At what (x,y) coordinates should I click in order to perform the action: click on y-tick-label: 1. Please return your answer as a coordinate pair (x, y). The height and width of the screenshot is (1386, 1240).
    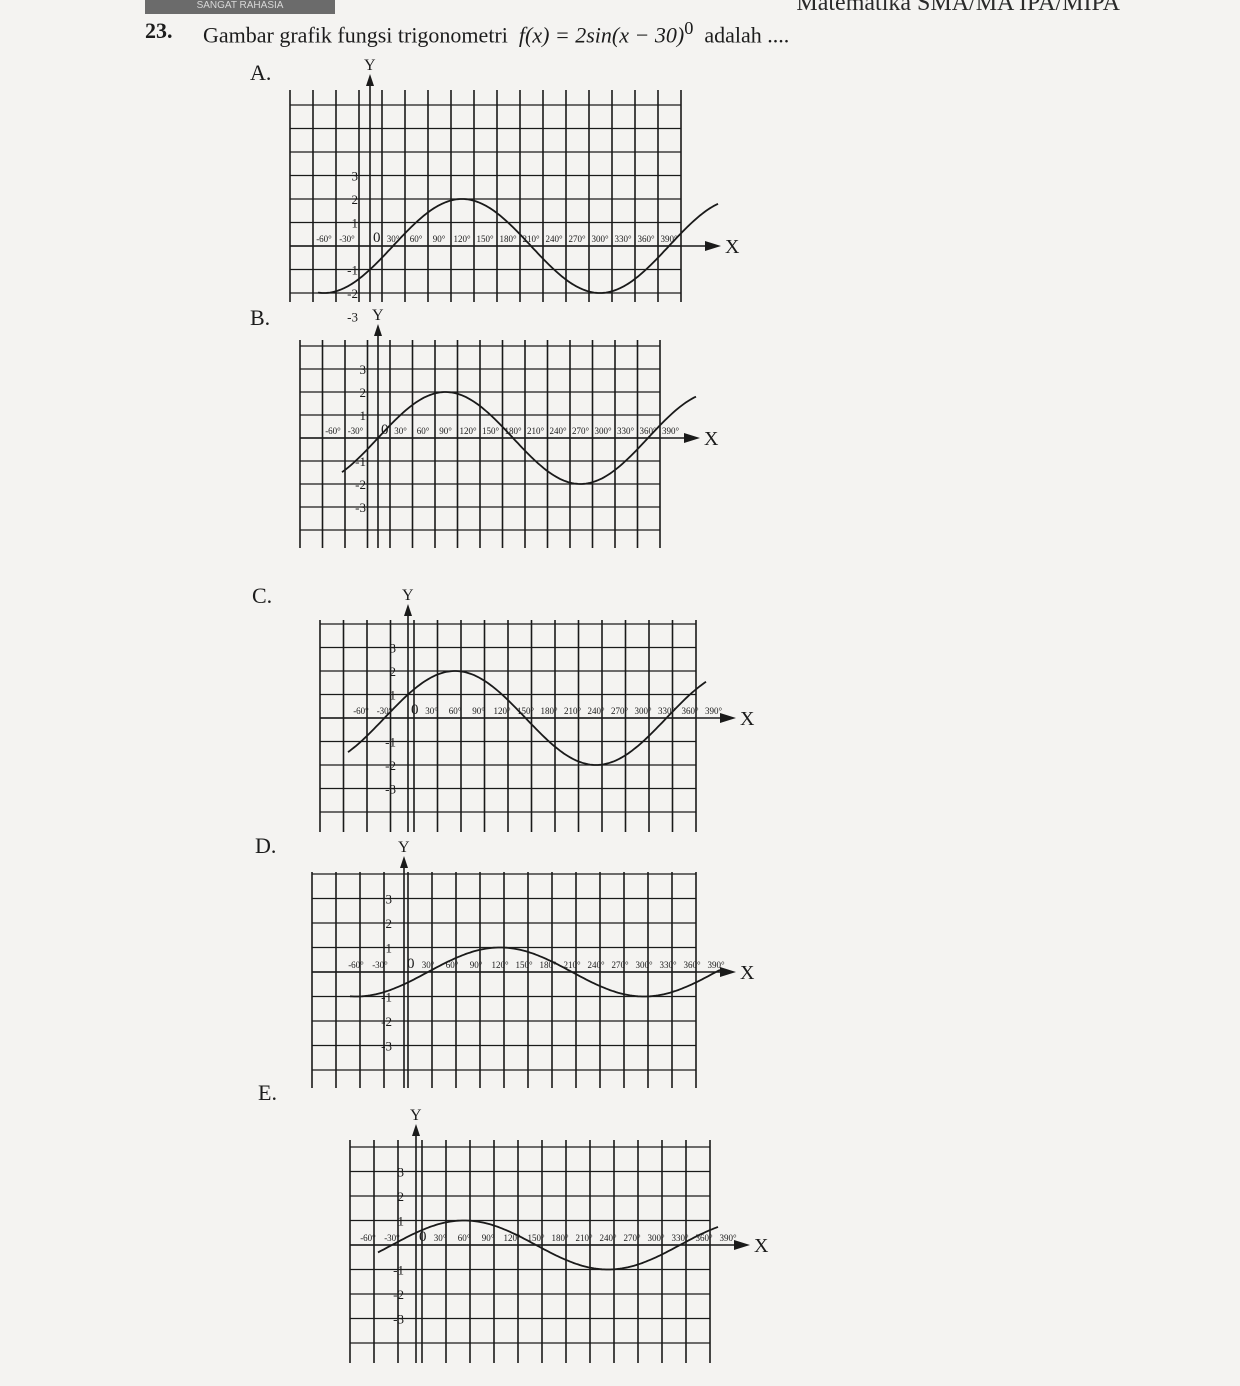
    Looking at the image, I should click on (355, 223).